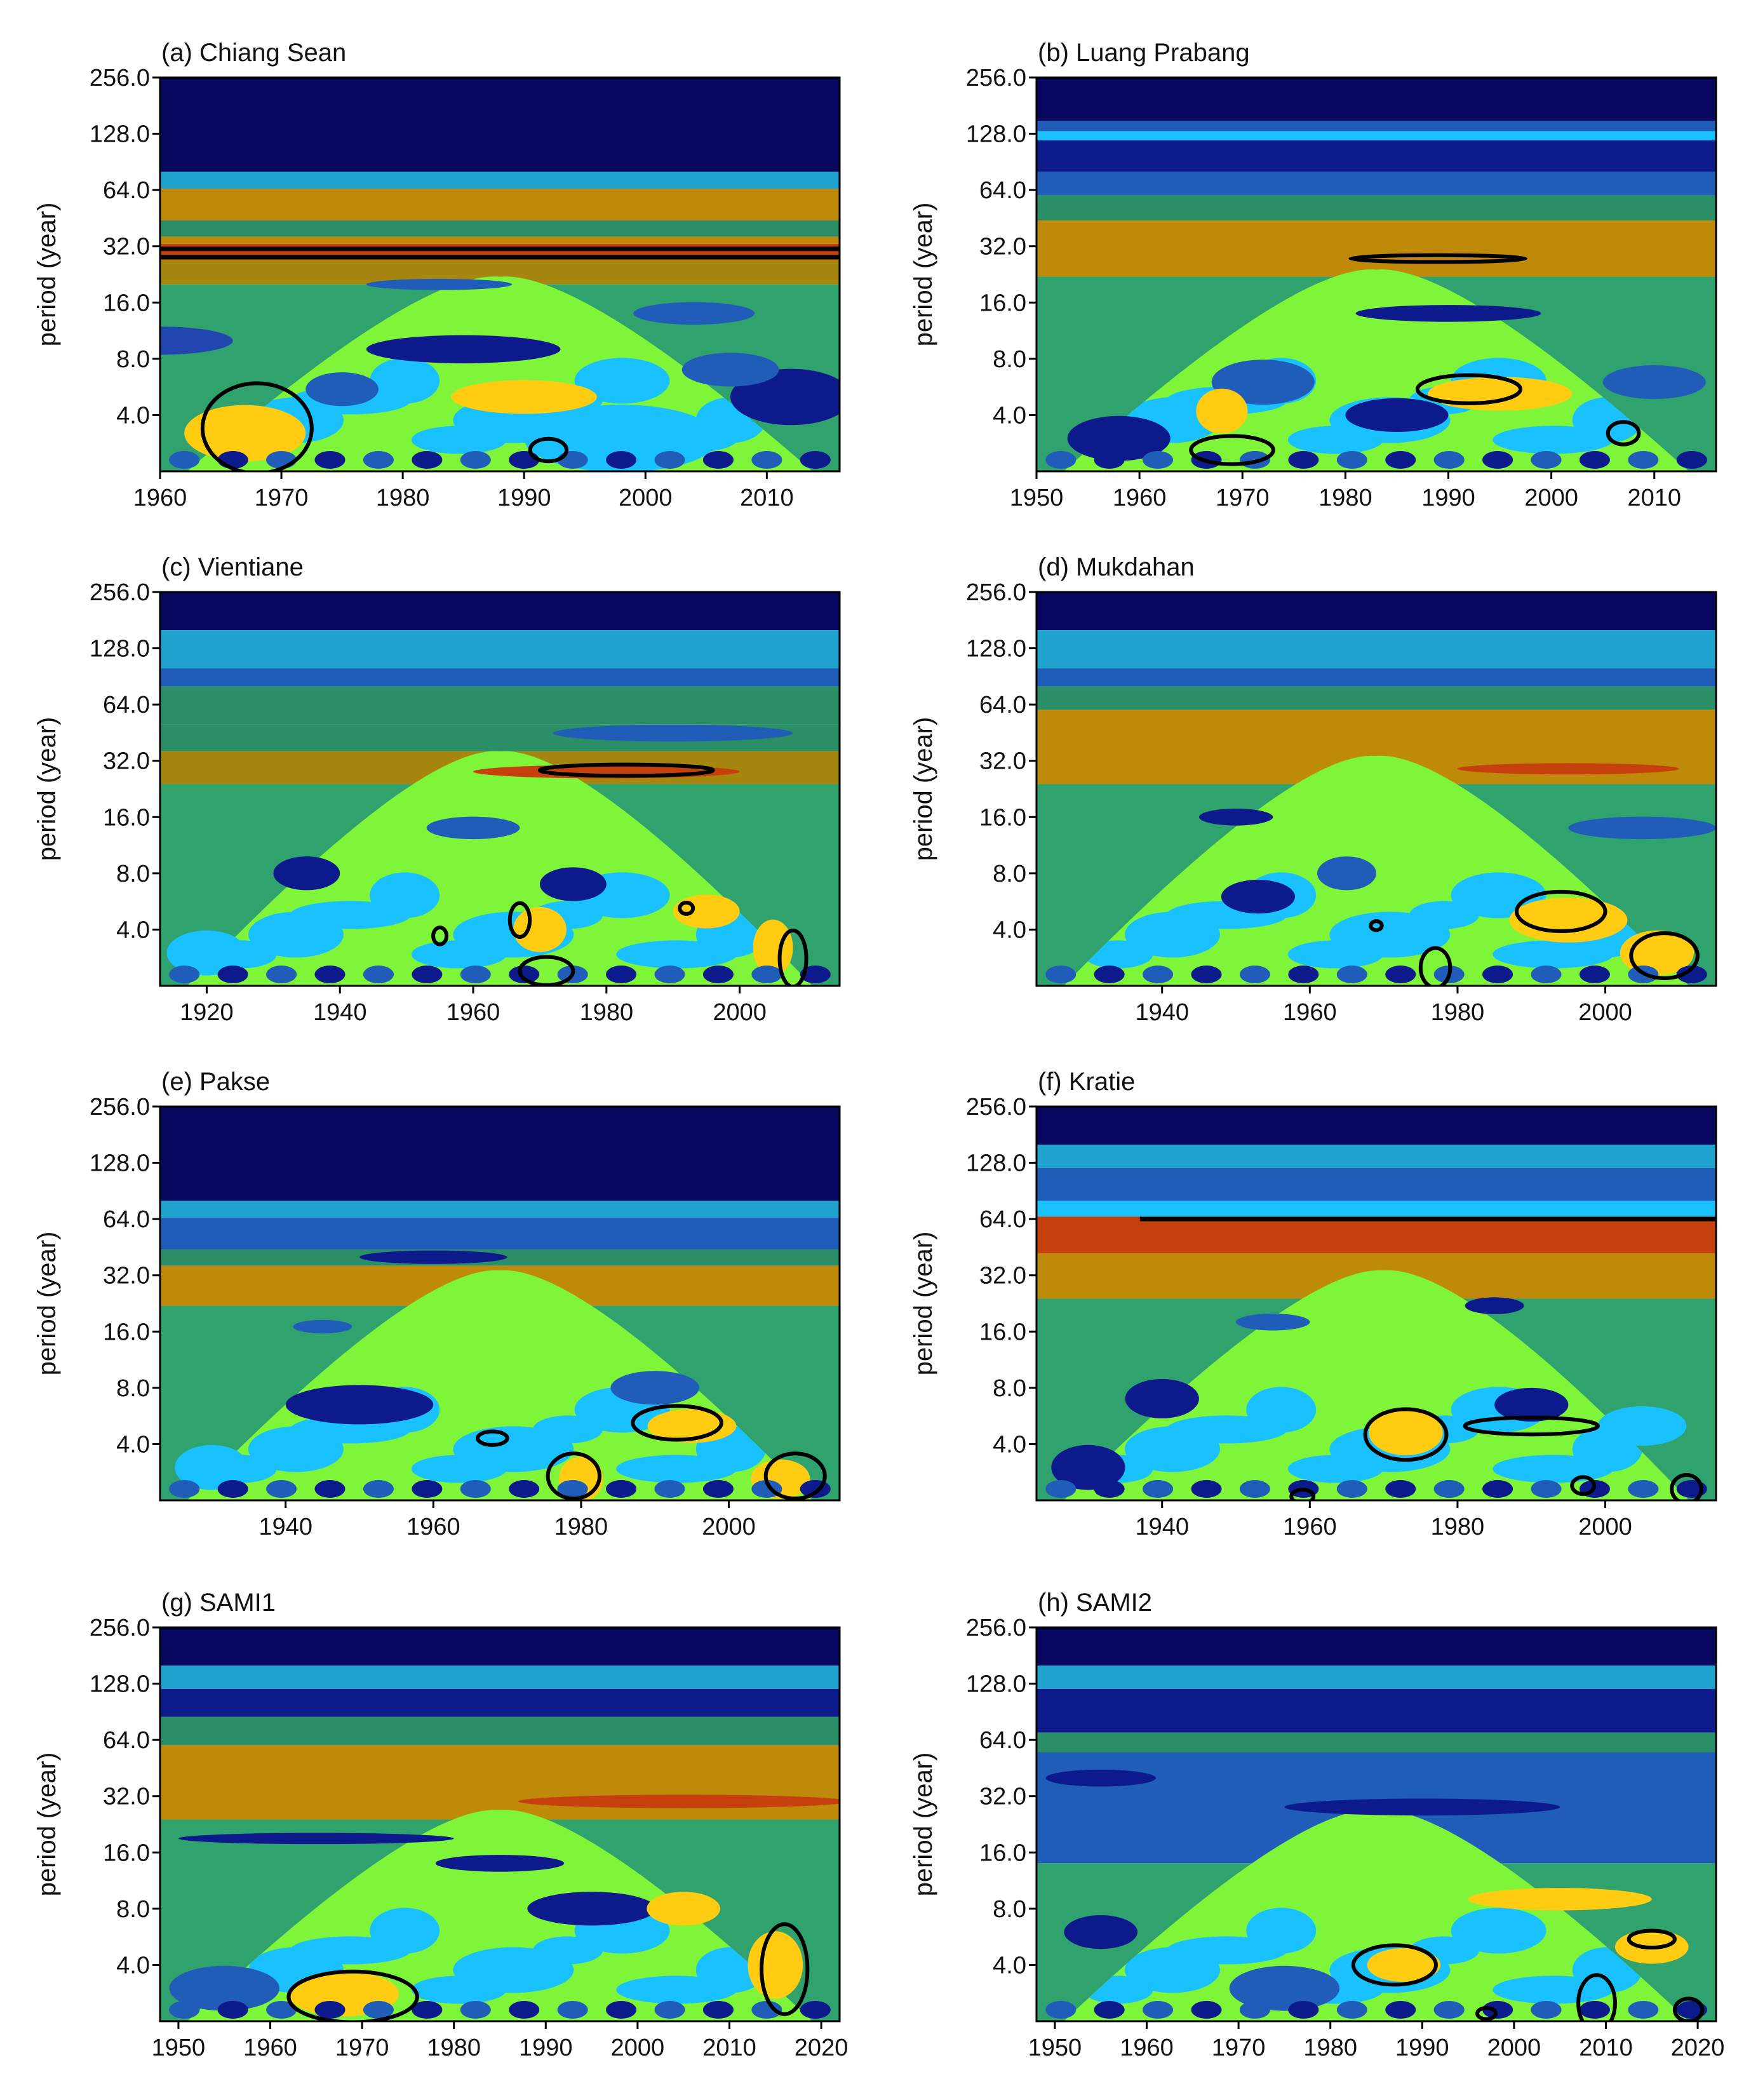 This screenshot has height=2100, width=1751. What do you see at coordinates (729, 2048) in the screenshot?
I see `x-tick-label: 2010` at bounding box center [729, 2048].